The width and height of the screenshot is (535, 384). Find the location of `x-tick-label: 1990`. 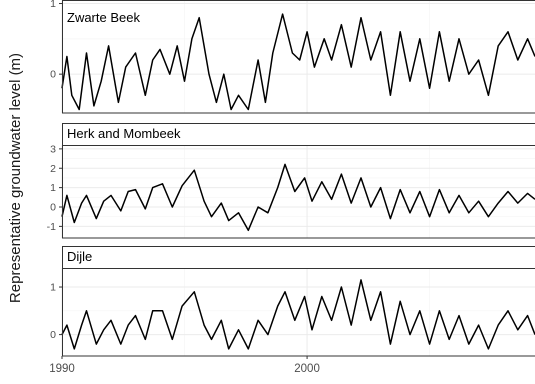

x-tick-label: 1990 is located at coordinates (62, 369).